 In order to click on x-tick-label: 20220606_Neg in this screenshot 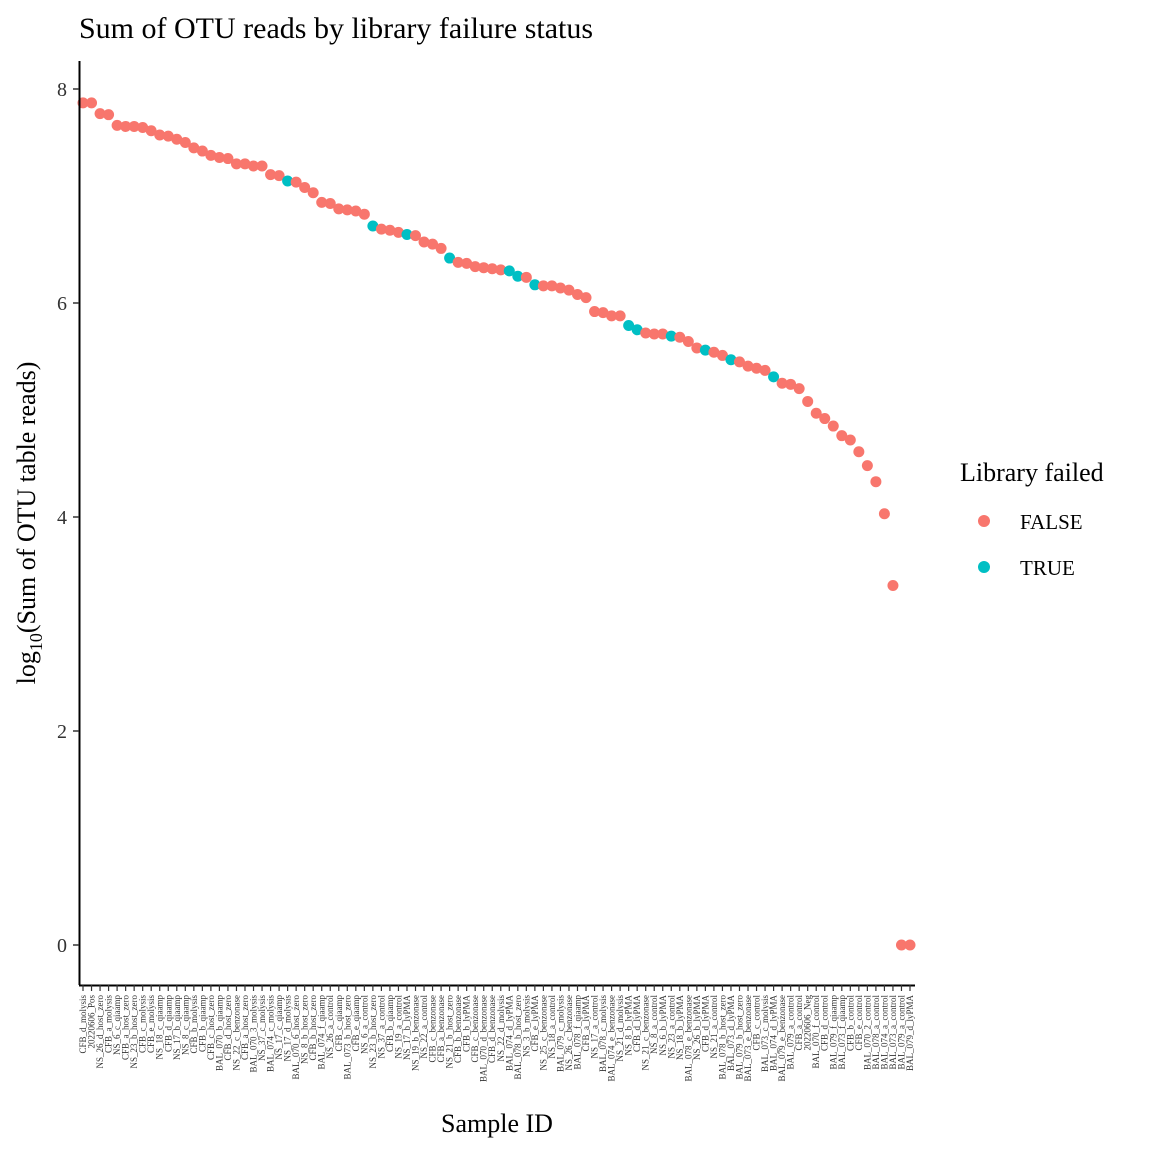, I will do `click(808, 1023)`.